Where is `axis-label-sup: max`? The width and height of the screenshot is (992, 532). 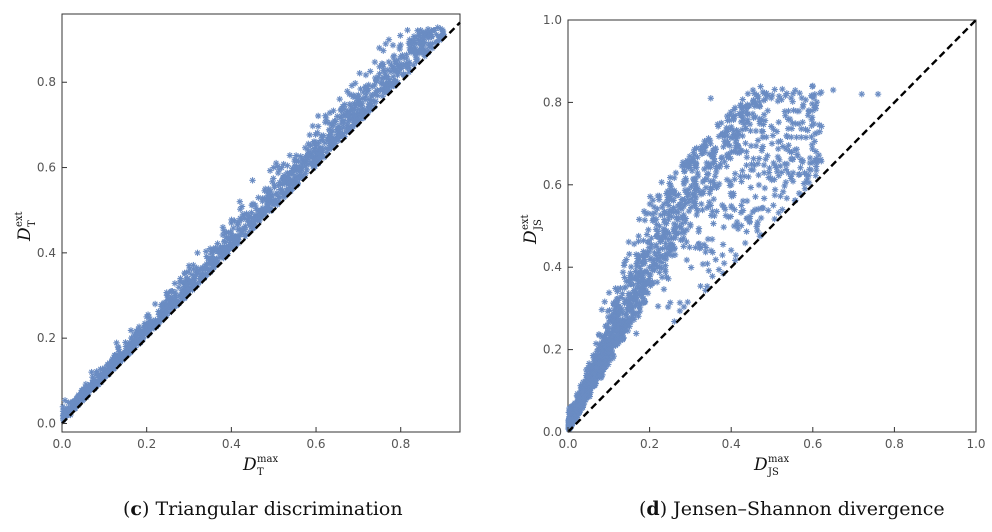
axis-label-sup: max is located at coordinates (267, 459).